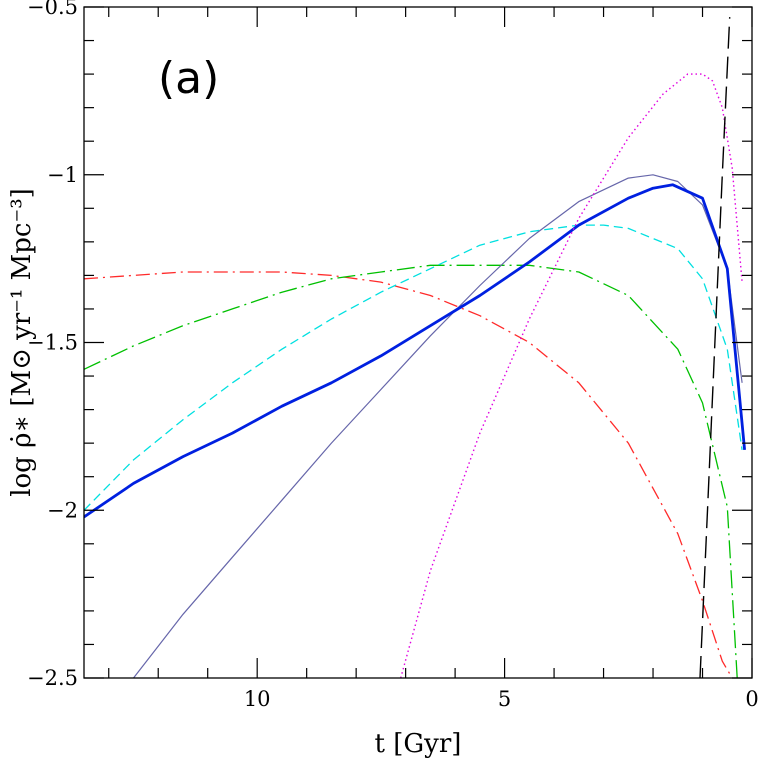  I want to click on panel-label: (a), so click(188, 78).